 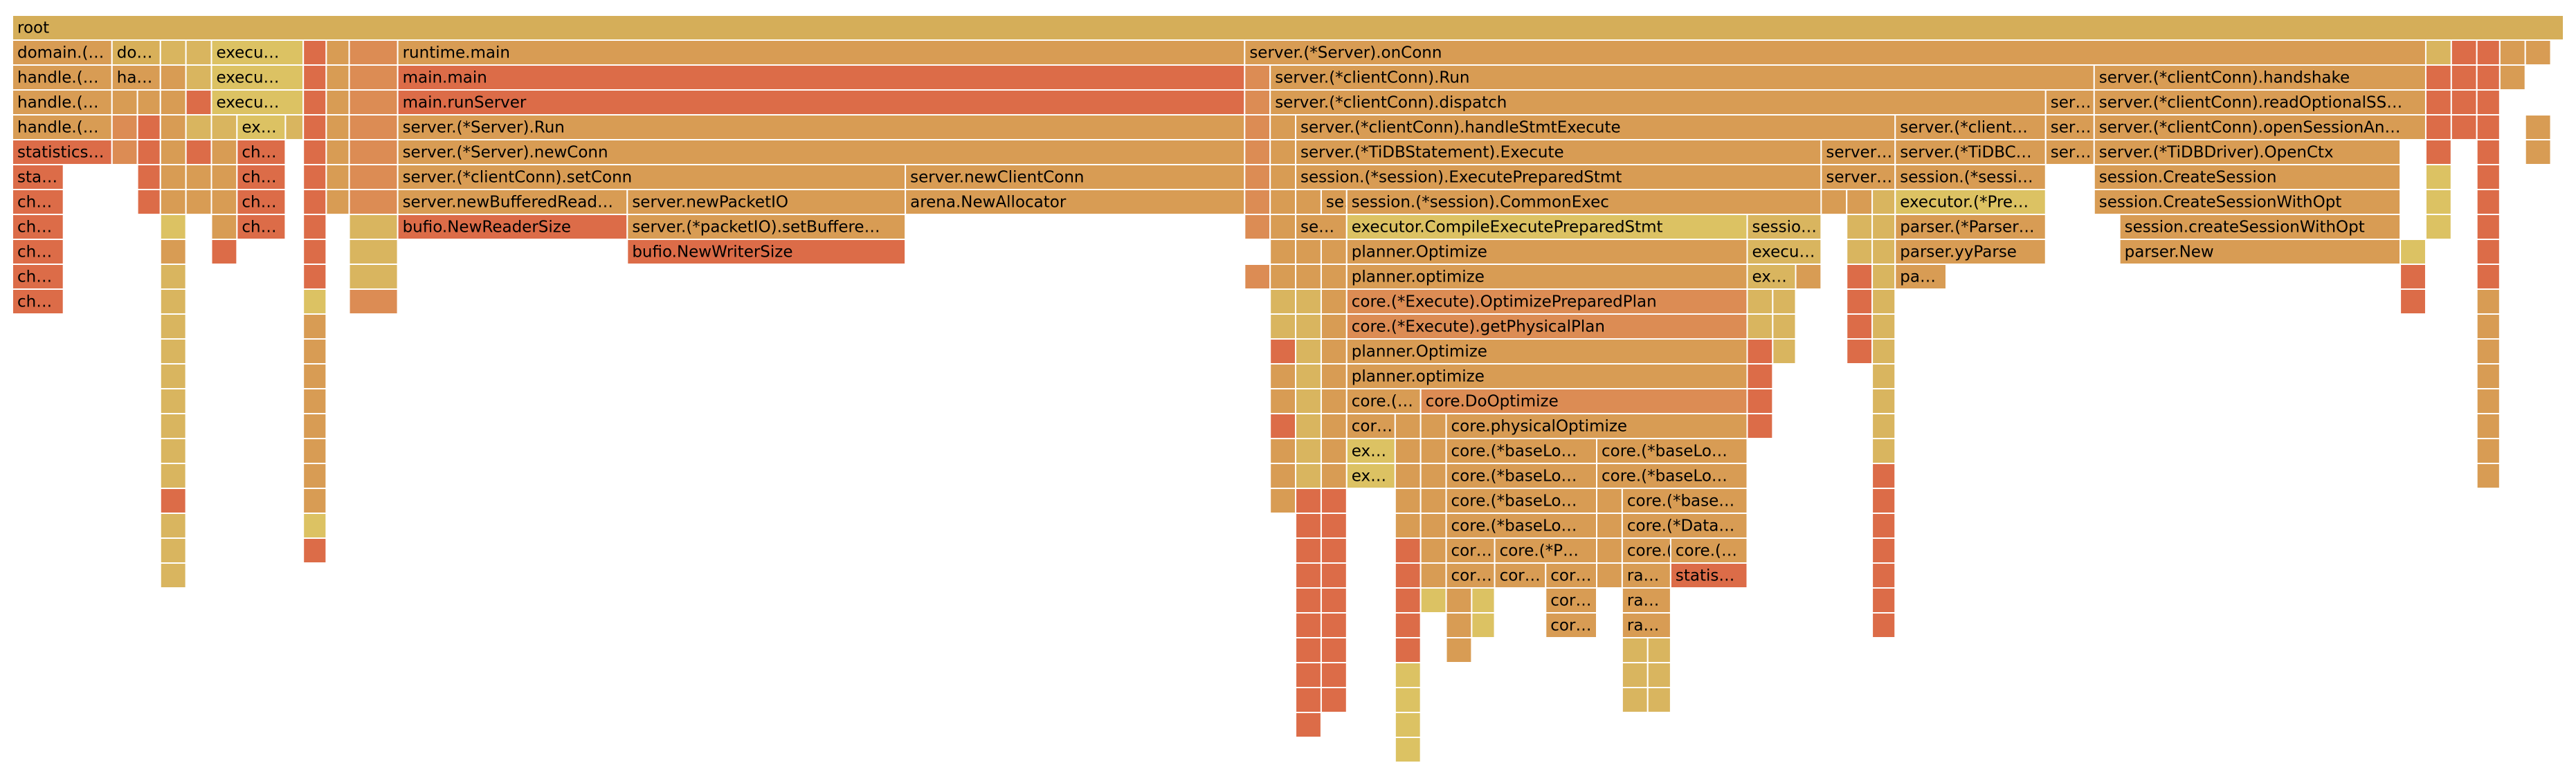 I want to click on flame-frame: main.main, so click(x=821, y=77).